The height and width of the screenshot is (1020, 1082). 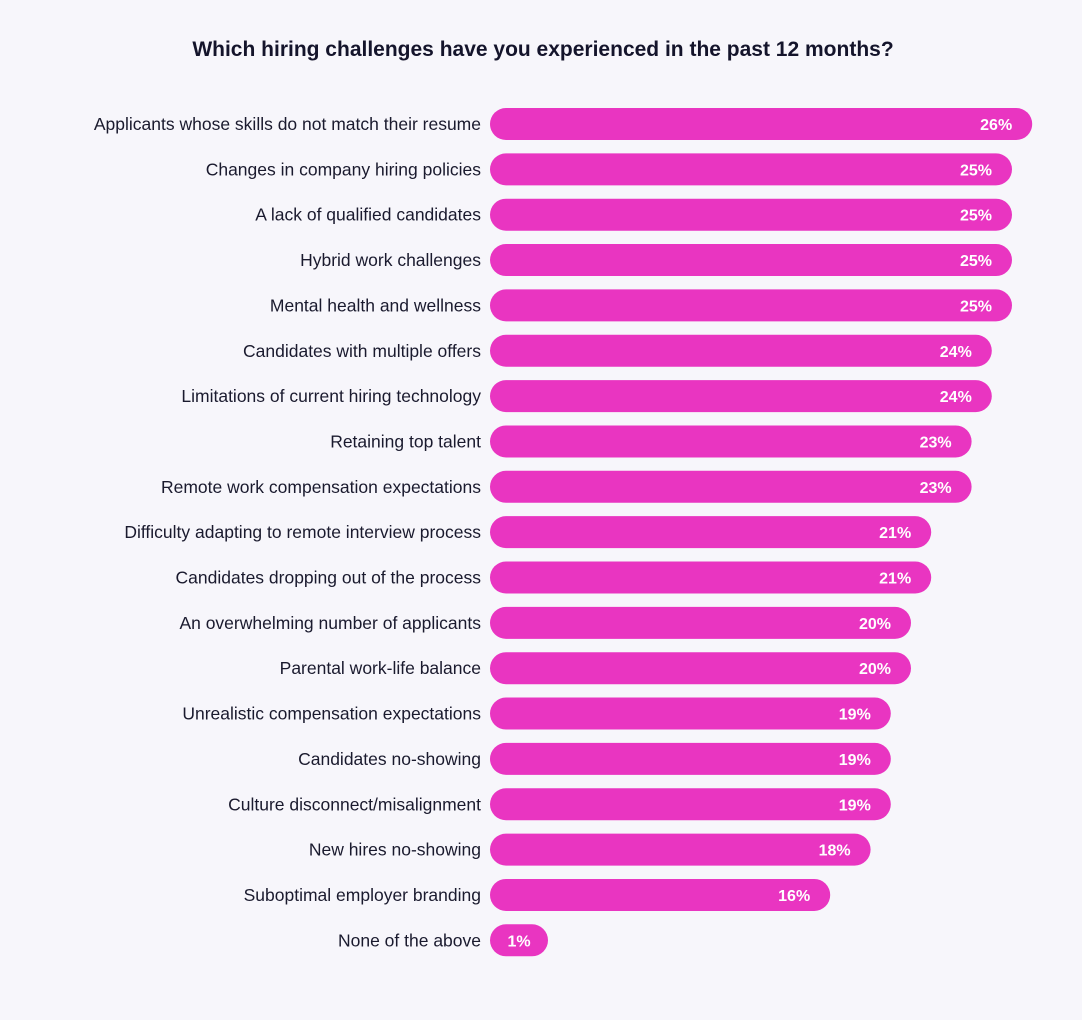 I want to click on category-label: Parental work-life balance, so click(x=380, y=668).